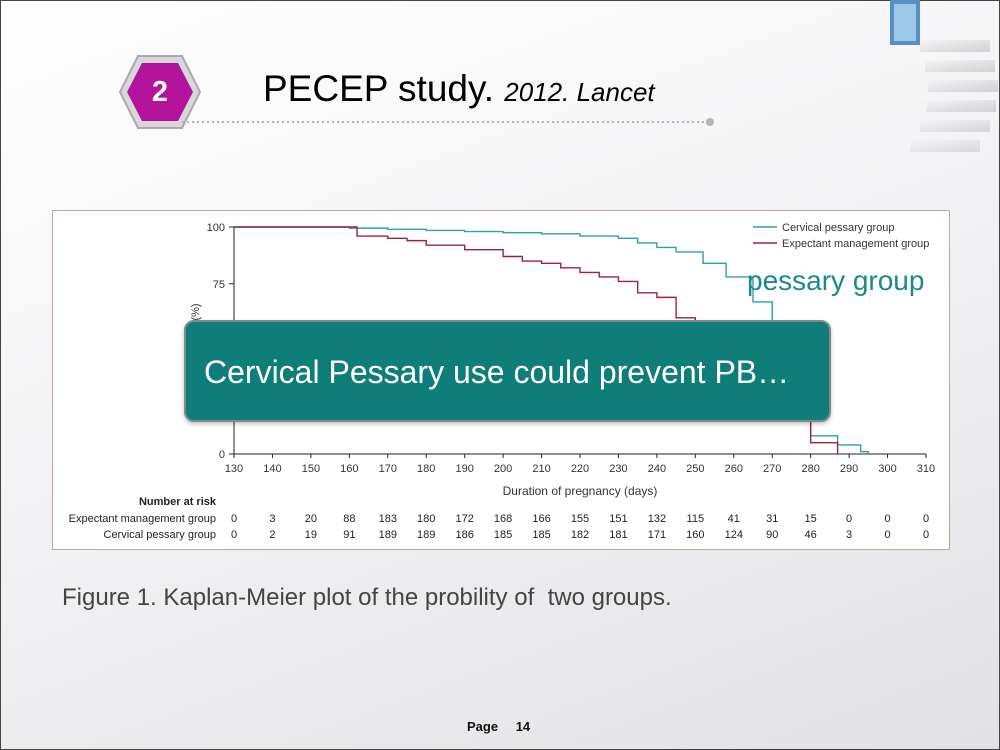 The image size is (1000, 750). I want to click on x-tick-label: 200, so click(503, 469).